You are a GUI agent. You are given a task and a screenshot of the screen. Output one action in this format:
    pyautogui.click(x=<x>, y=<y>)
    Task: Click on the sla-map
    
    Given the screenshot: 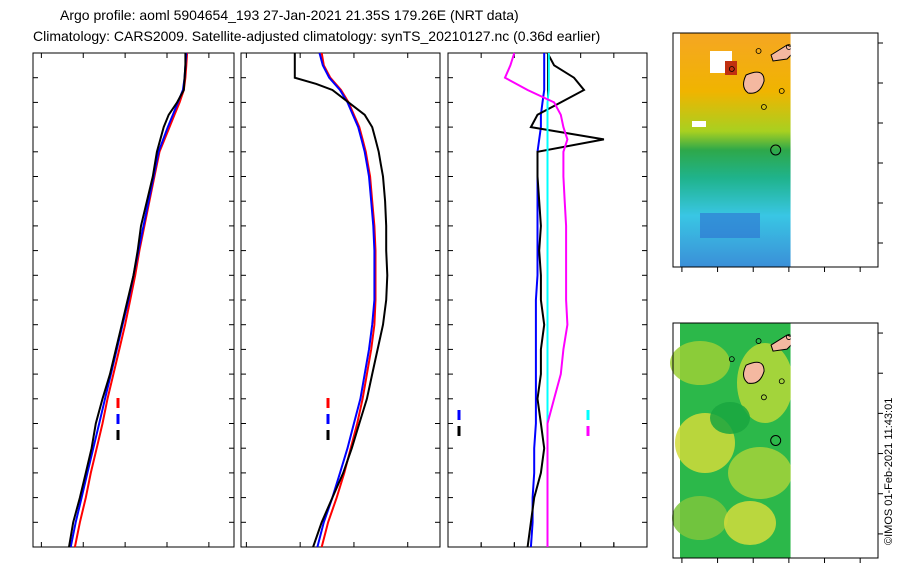 What is the action you would take?
    pyautogui.click(x=776, y=442)
    